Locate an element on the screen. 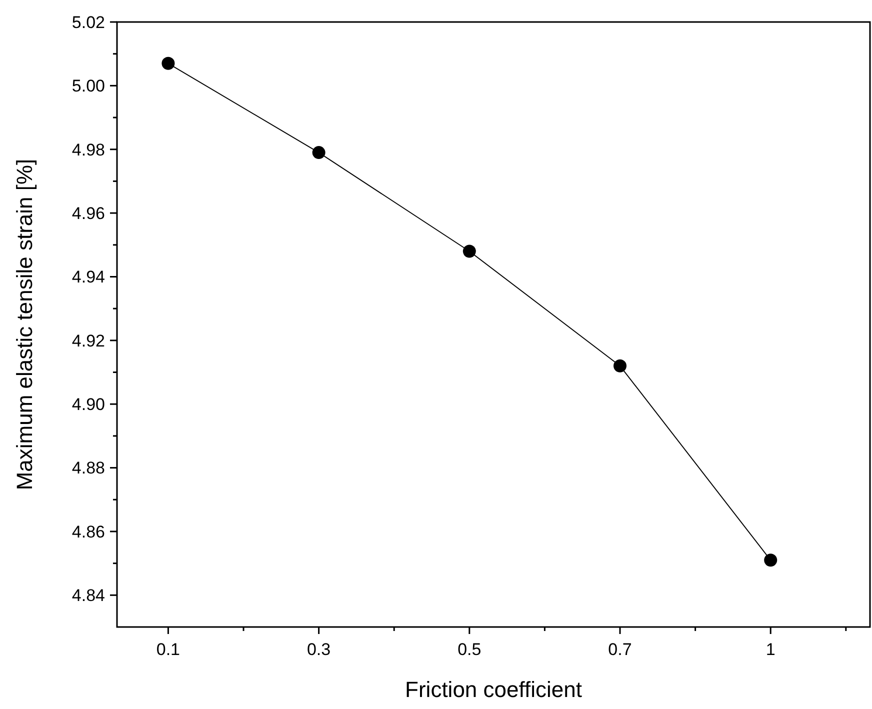 This screenshot has width=872, height=709. y-tick-label: 4.92 is located at coordinates (88, 340).